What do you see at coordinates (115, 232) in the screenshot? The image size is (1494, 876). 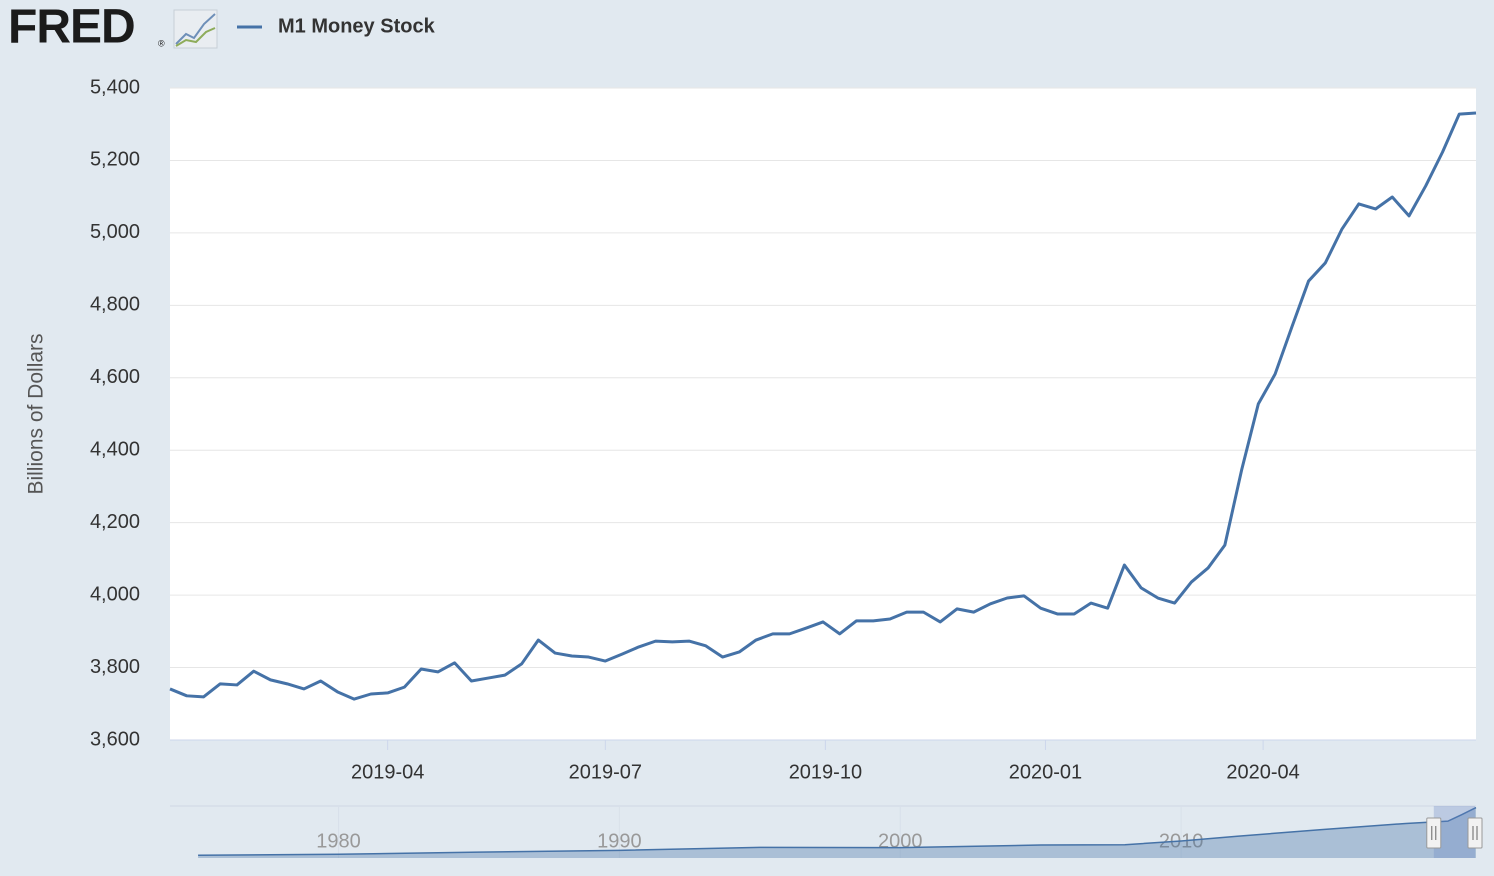 I see `y-tick-label: 5,000` at bounding box center [115, 232].